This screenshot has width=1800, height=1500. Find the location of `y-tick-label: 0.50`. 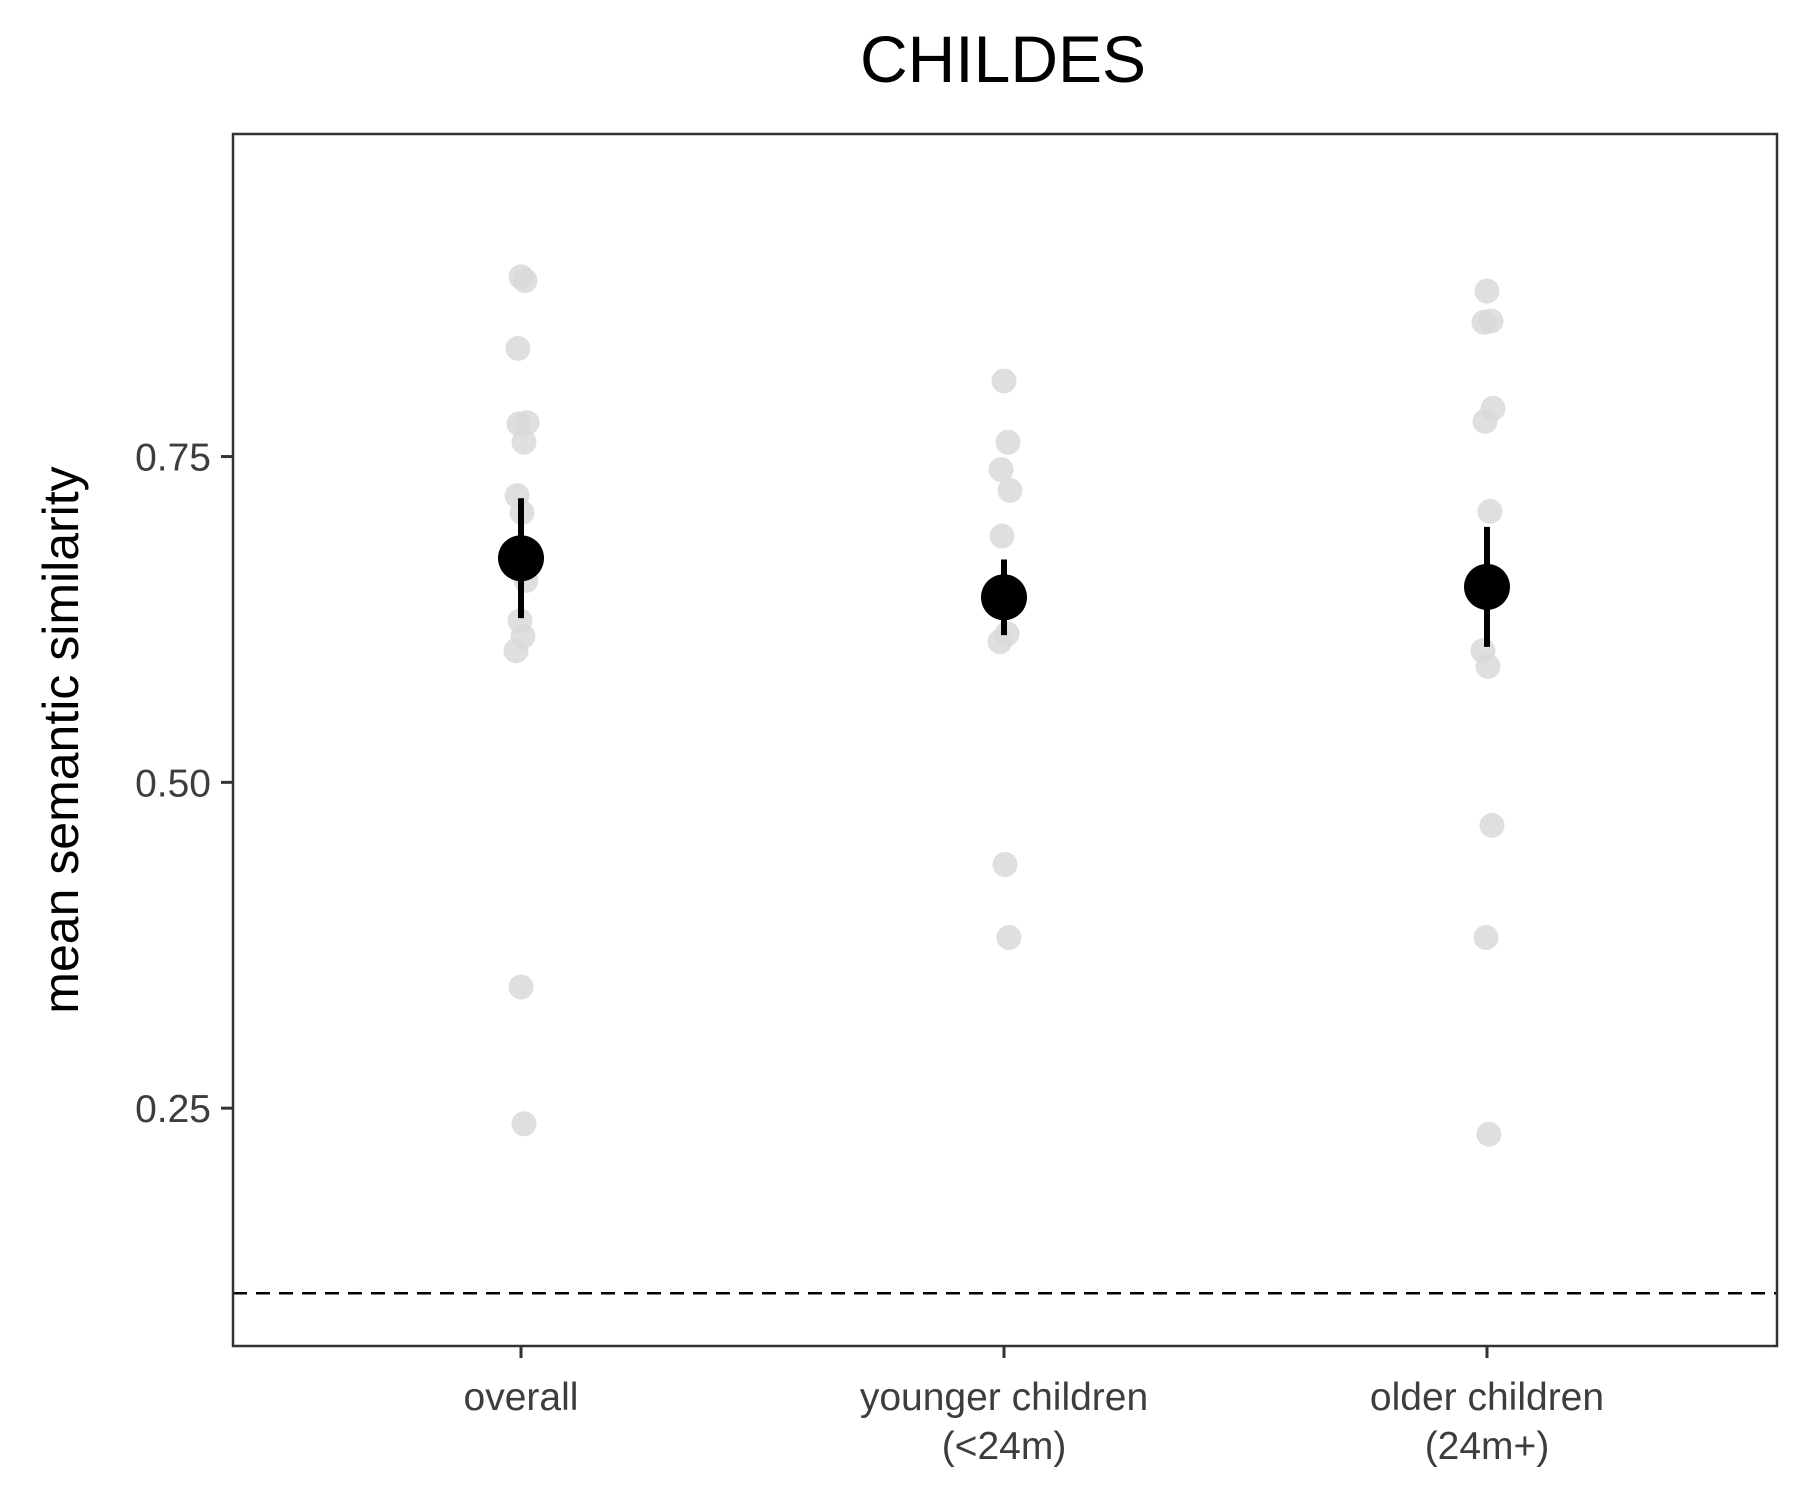

y-tick-label: 0.50 is located at coordinates (173, 783).